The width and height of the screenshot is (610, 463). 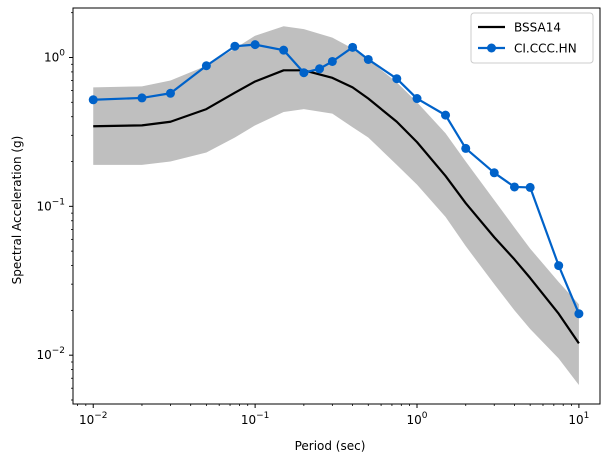 What do you see at coordinates (50, 205) in the screenshot?
I see `y-tick-label: 10⁻¹` at bounding box center [50, 205].